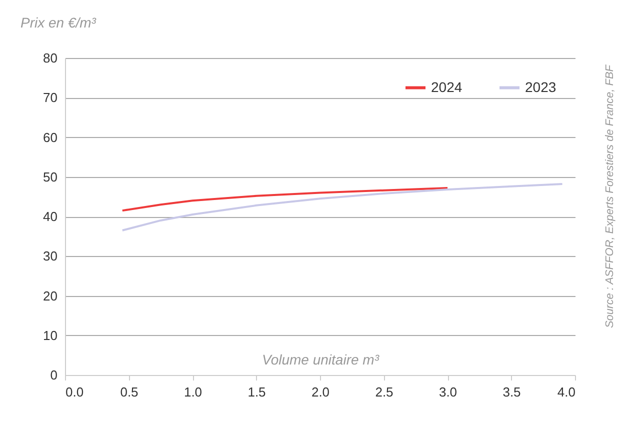  I want to click on legend-label: 2023, so click(540, 86).